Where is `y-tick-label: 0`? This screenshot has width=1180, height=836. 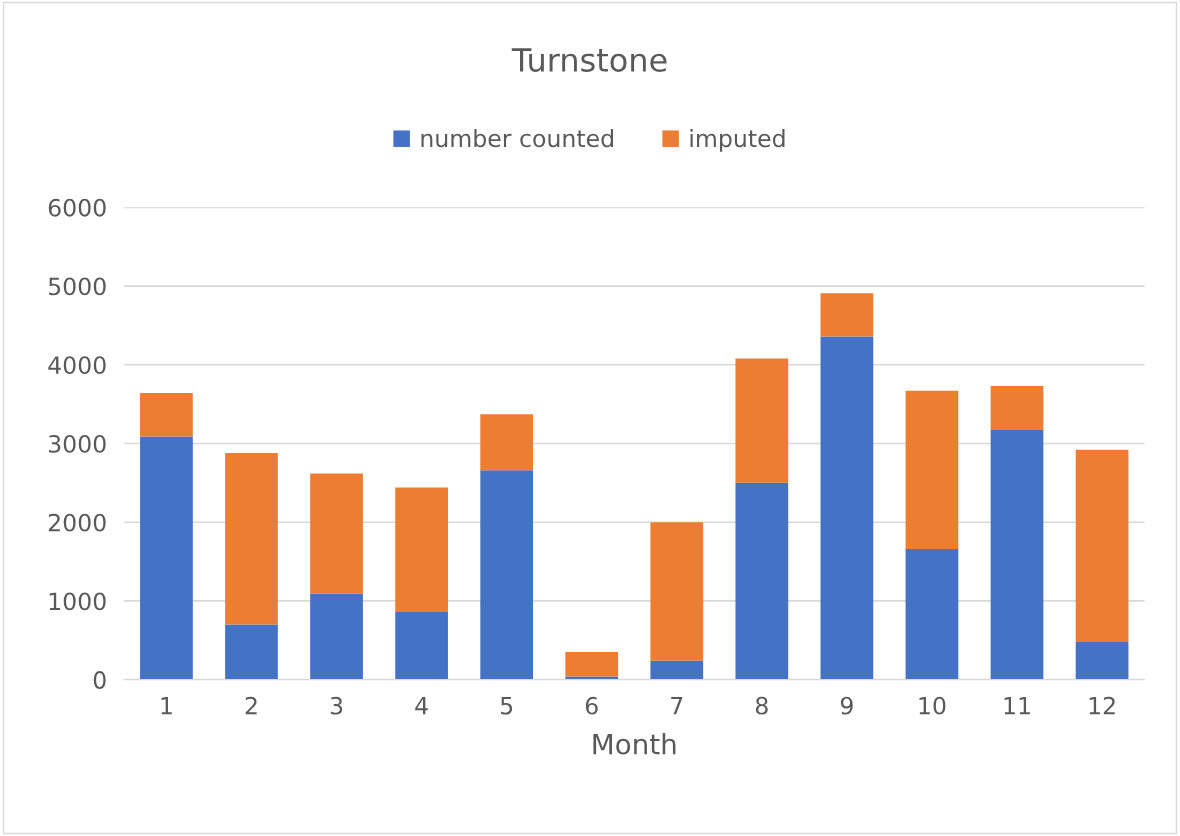 y-tick-label: 0 is located at coordinates (99, 680).